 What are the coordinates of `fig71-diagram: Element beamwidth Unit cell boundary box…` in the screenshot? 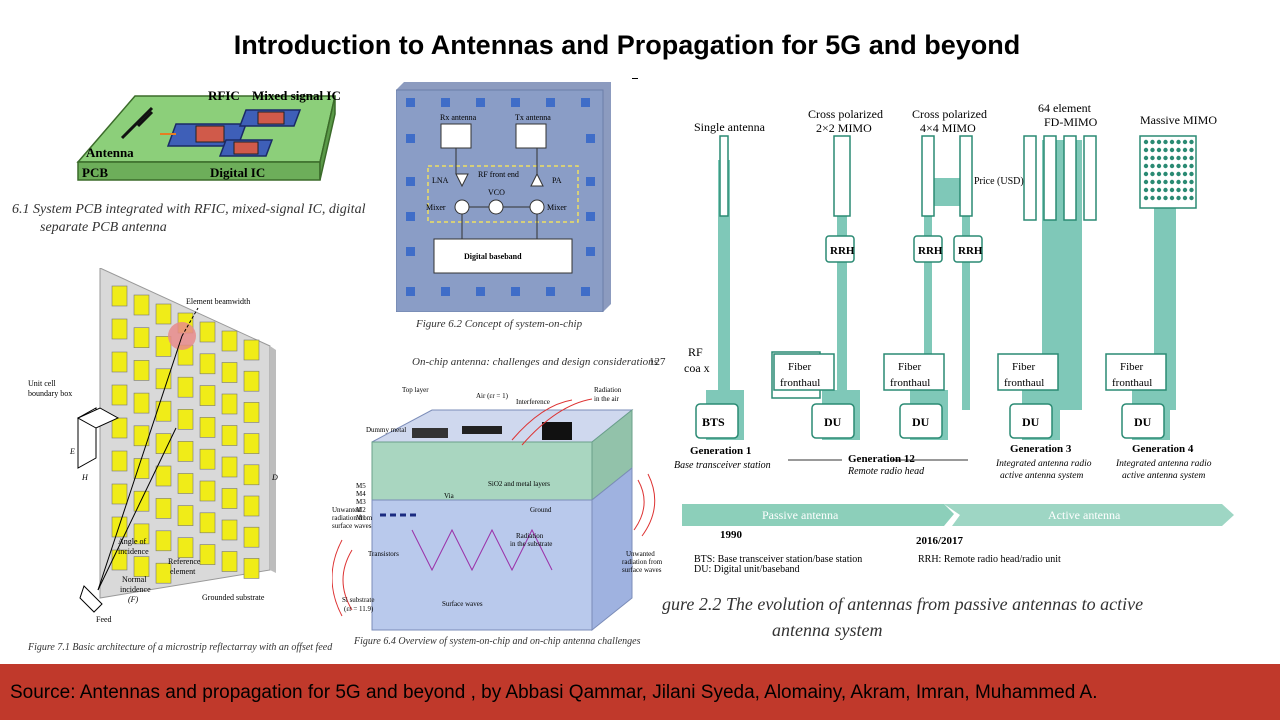 It's located at (153, 445).